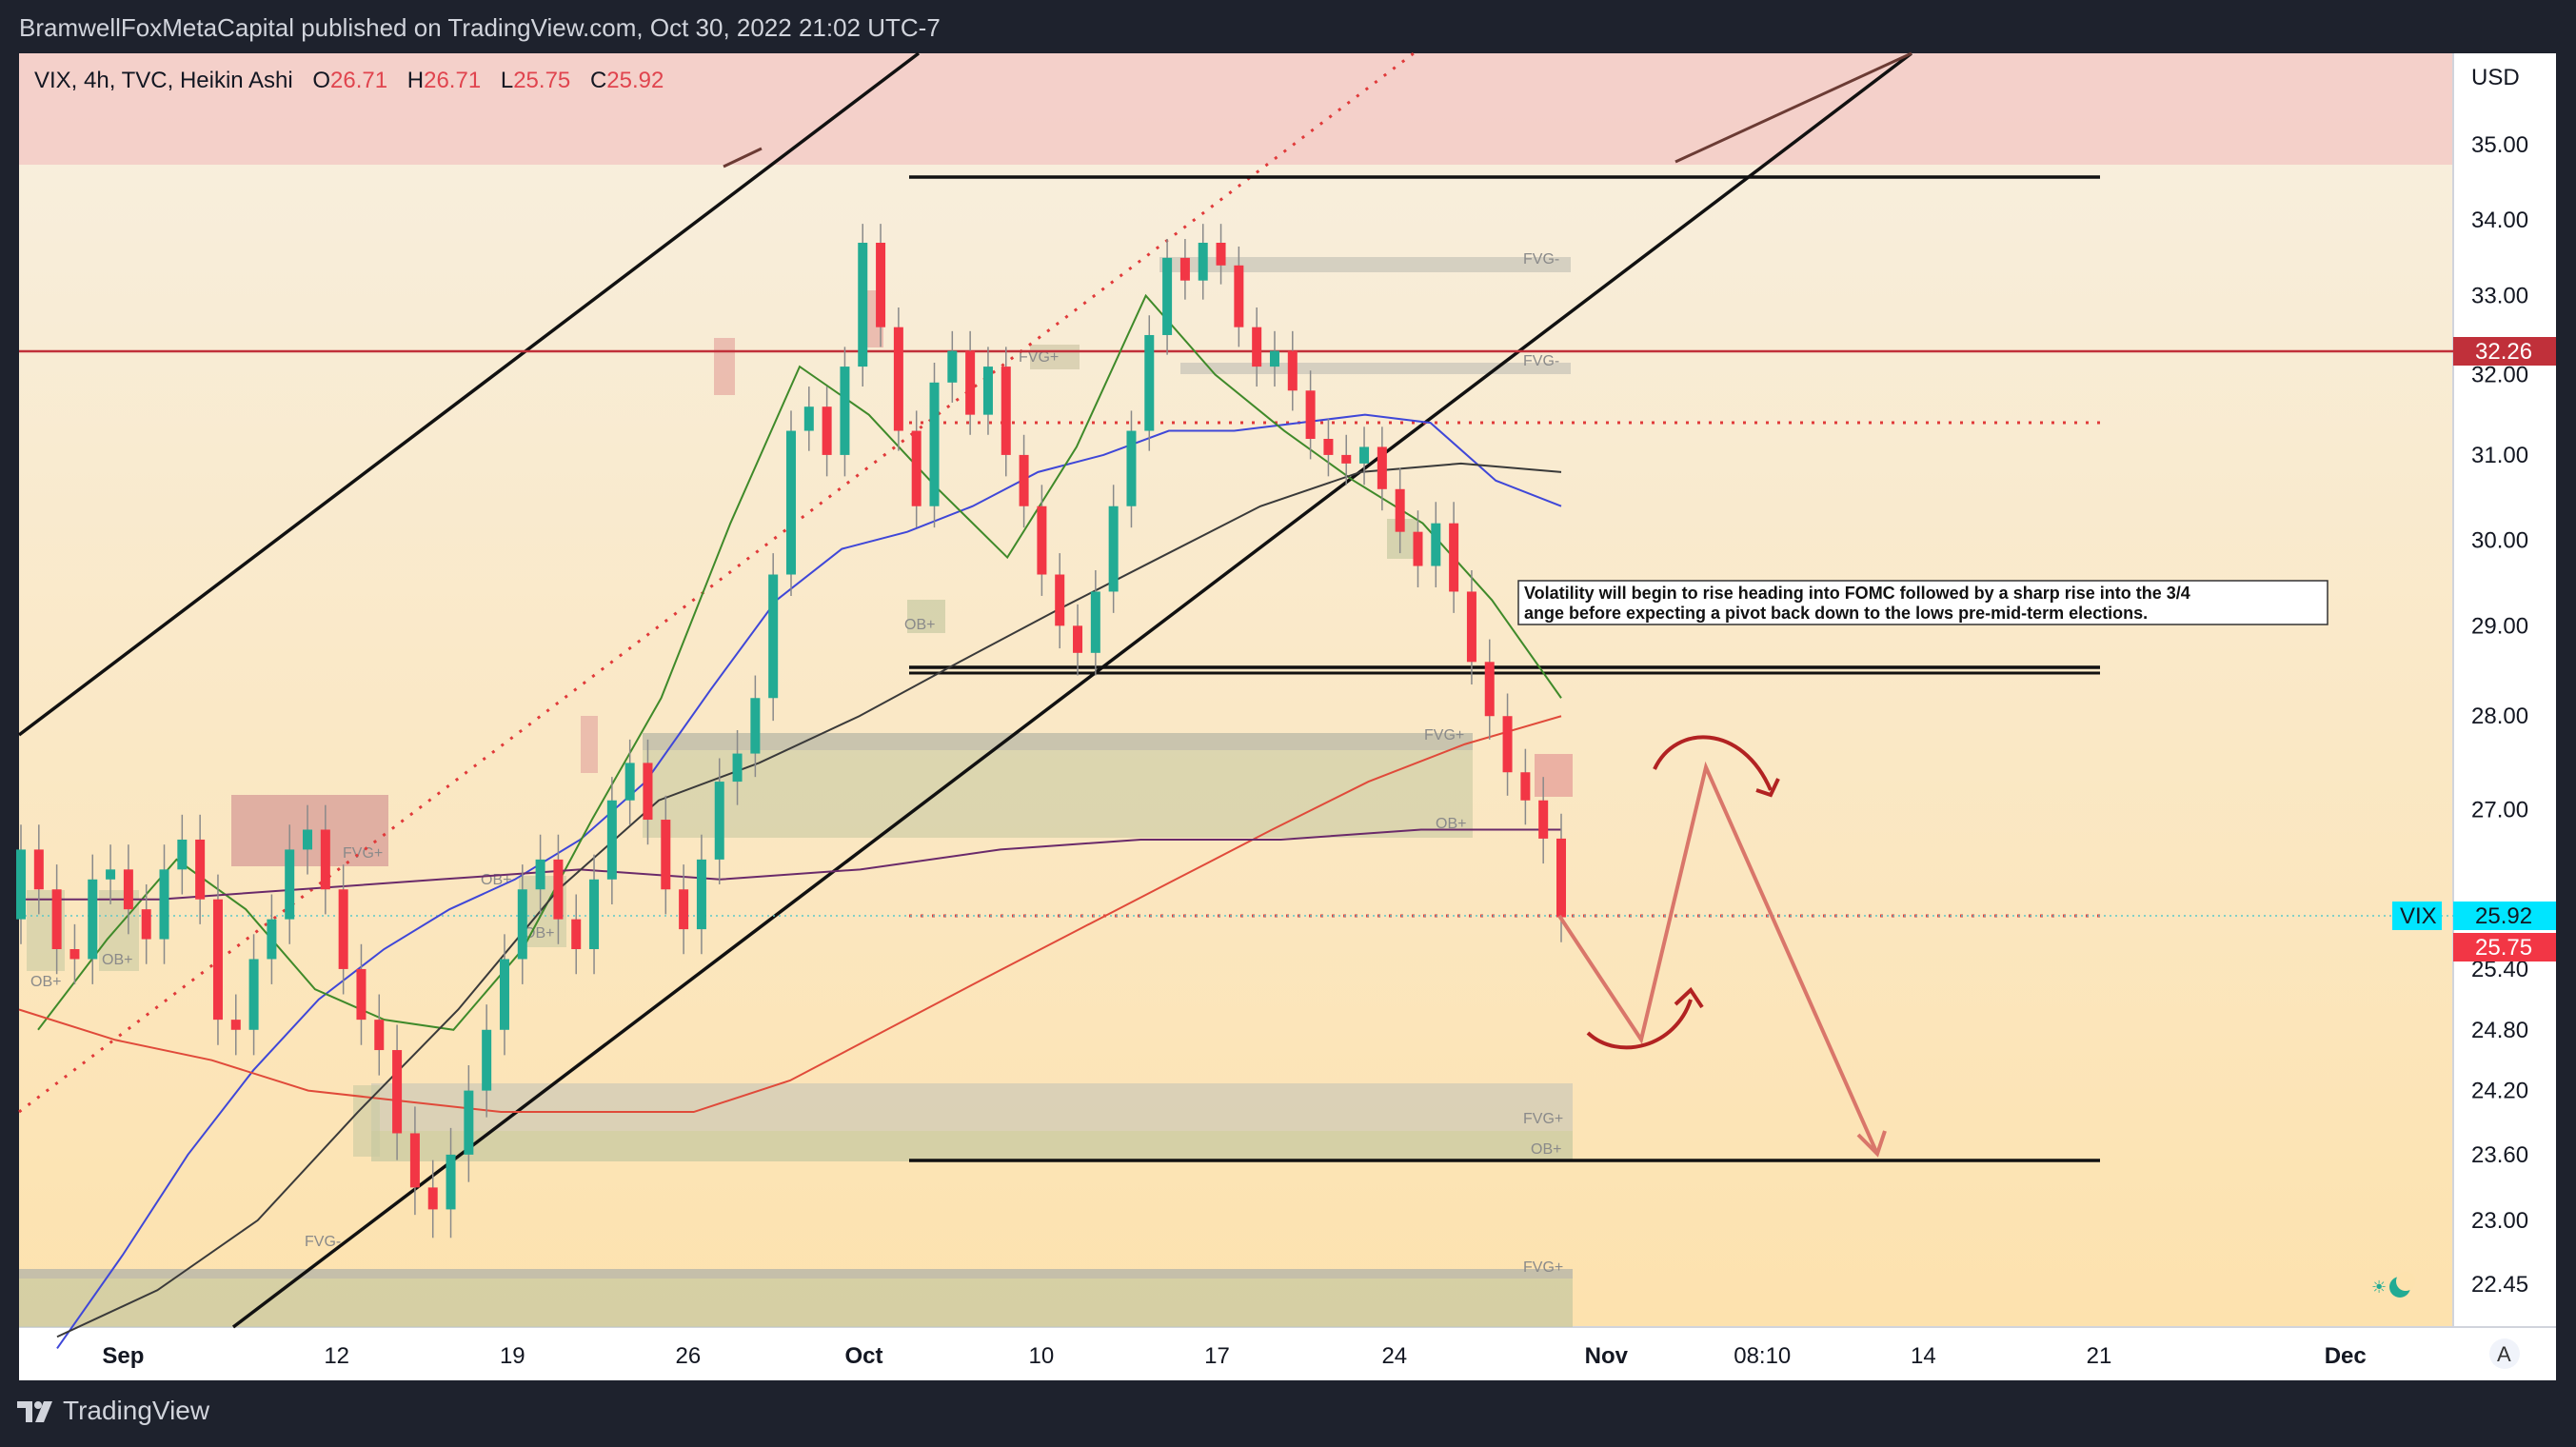  Describe the element at coordinates (2503, 948) in the screenshot. I see `price-label-close-value: 25.75` at that location.